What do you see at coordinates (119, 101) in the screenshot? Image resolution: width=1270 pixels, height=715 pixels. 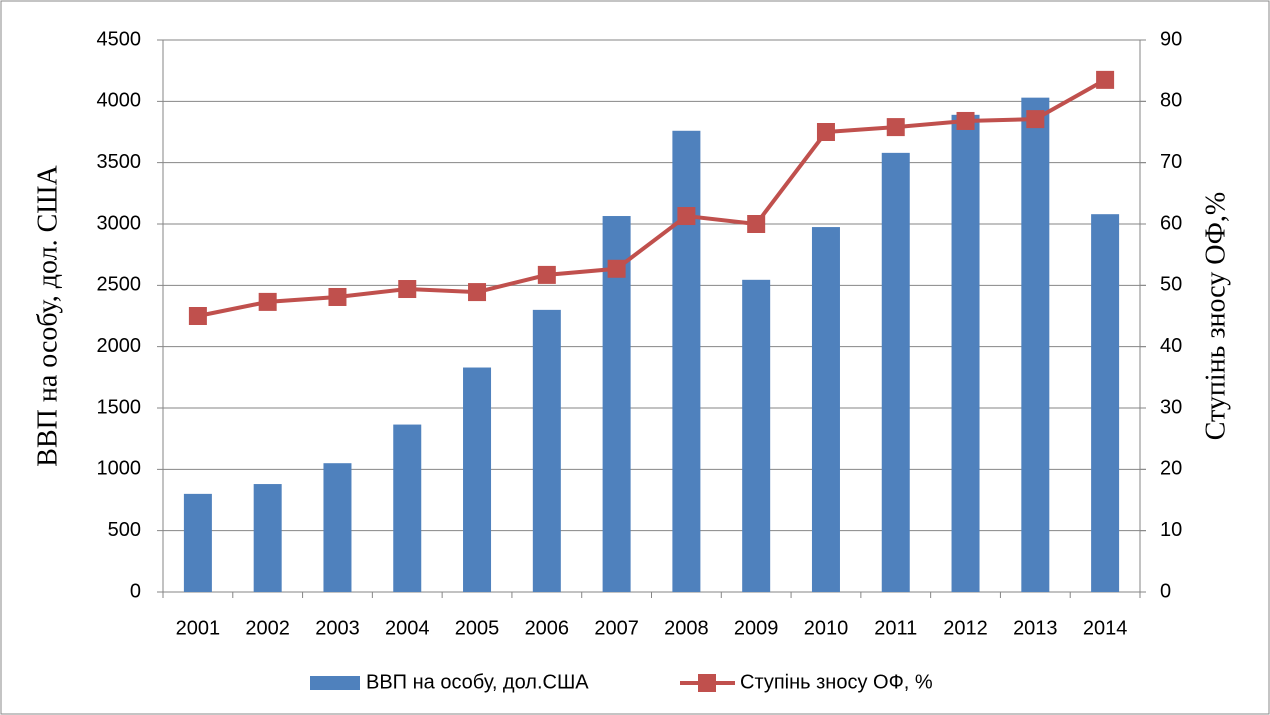 I see `y-tick-label: 4000` at bounding box center [119, 101].